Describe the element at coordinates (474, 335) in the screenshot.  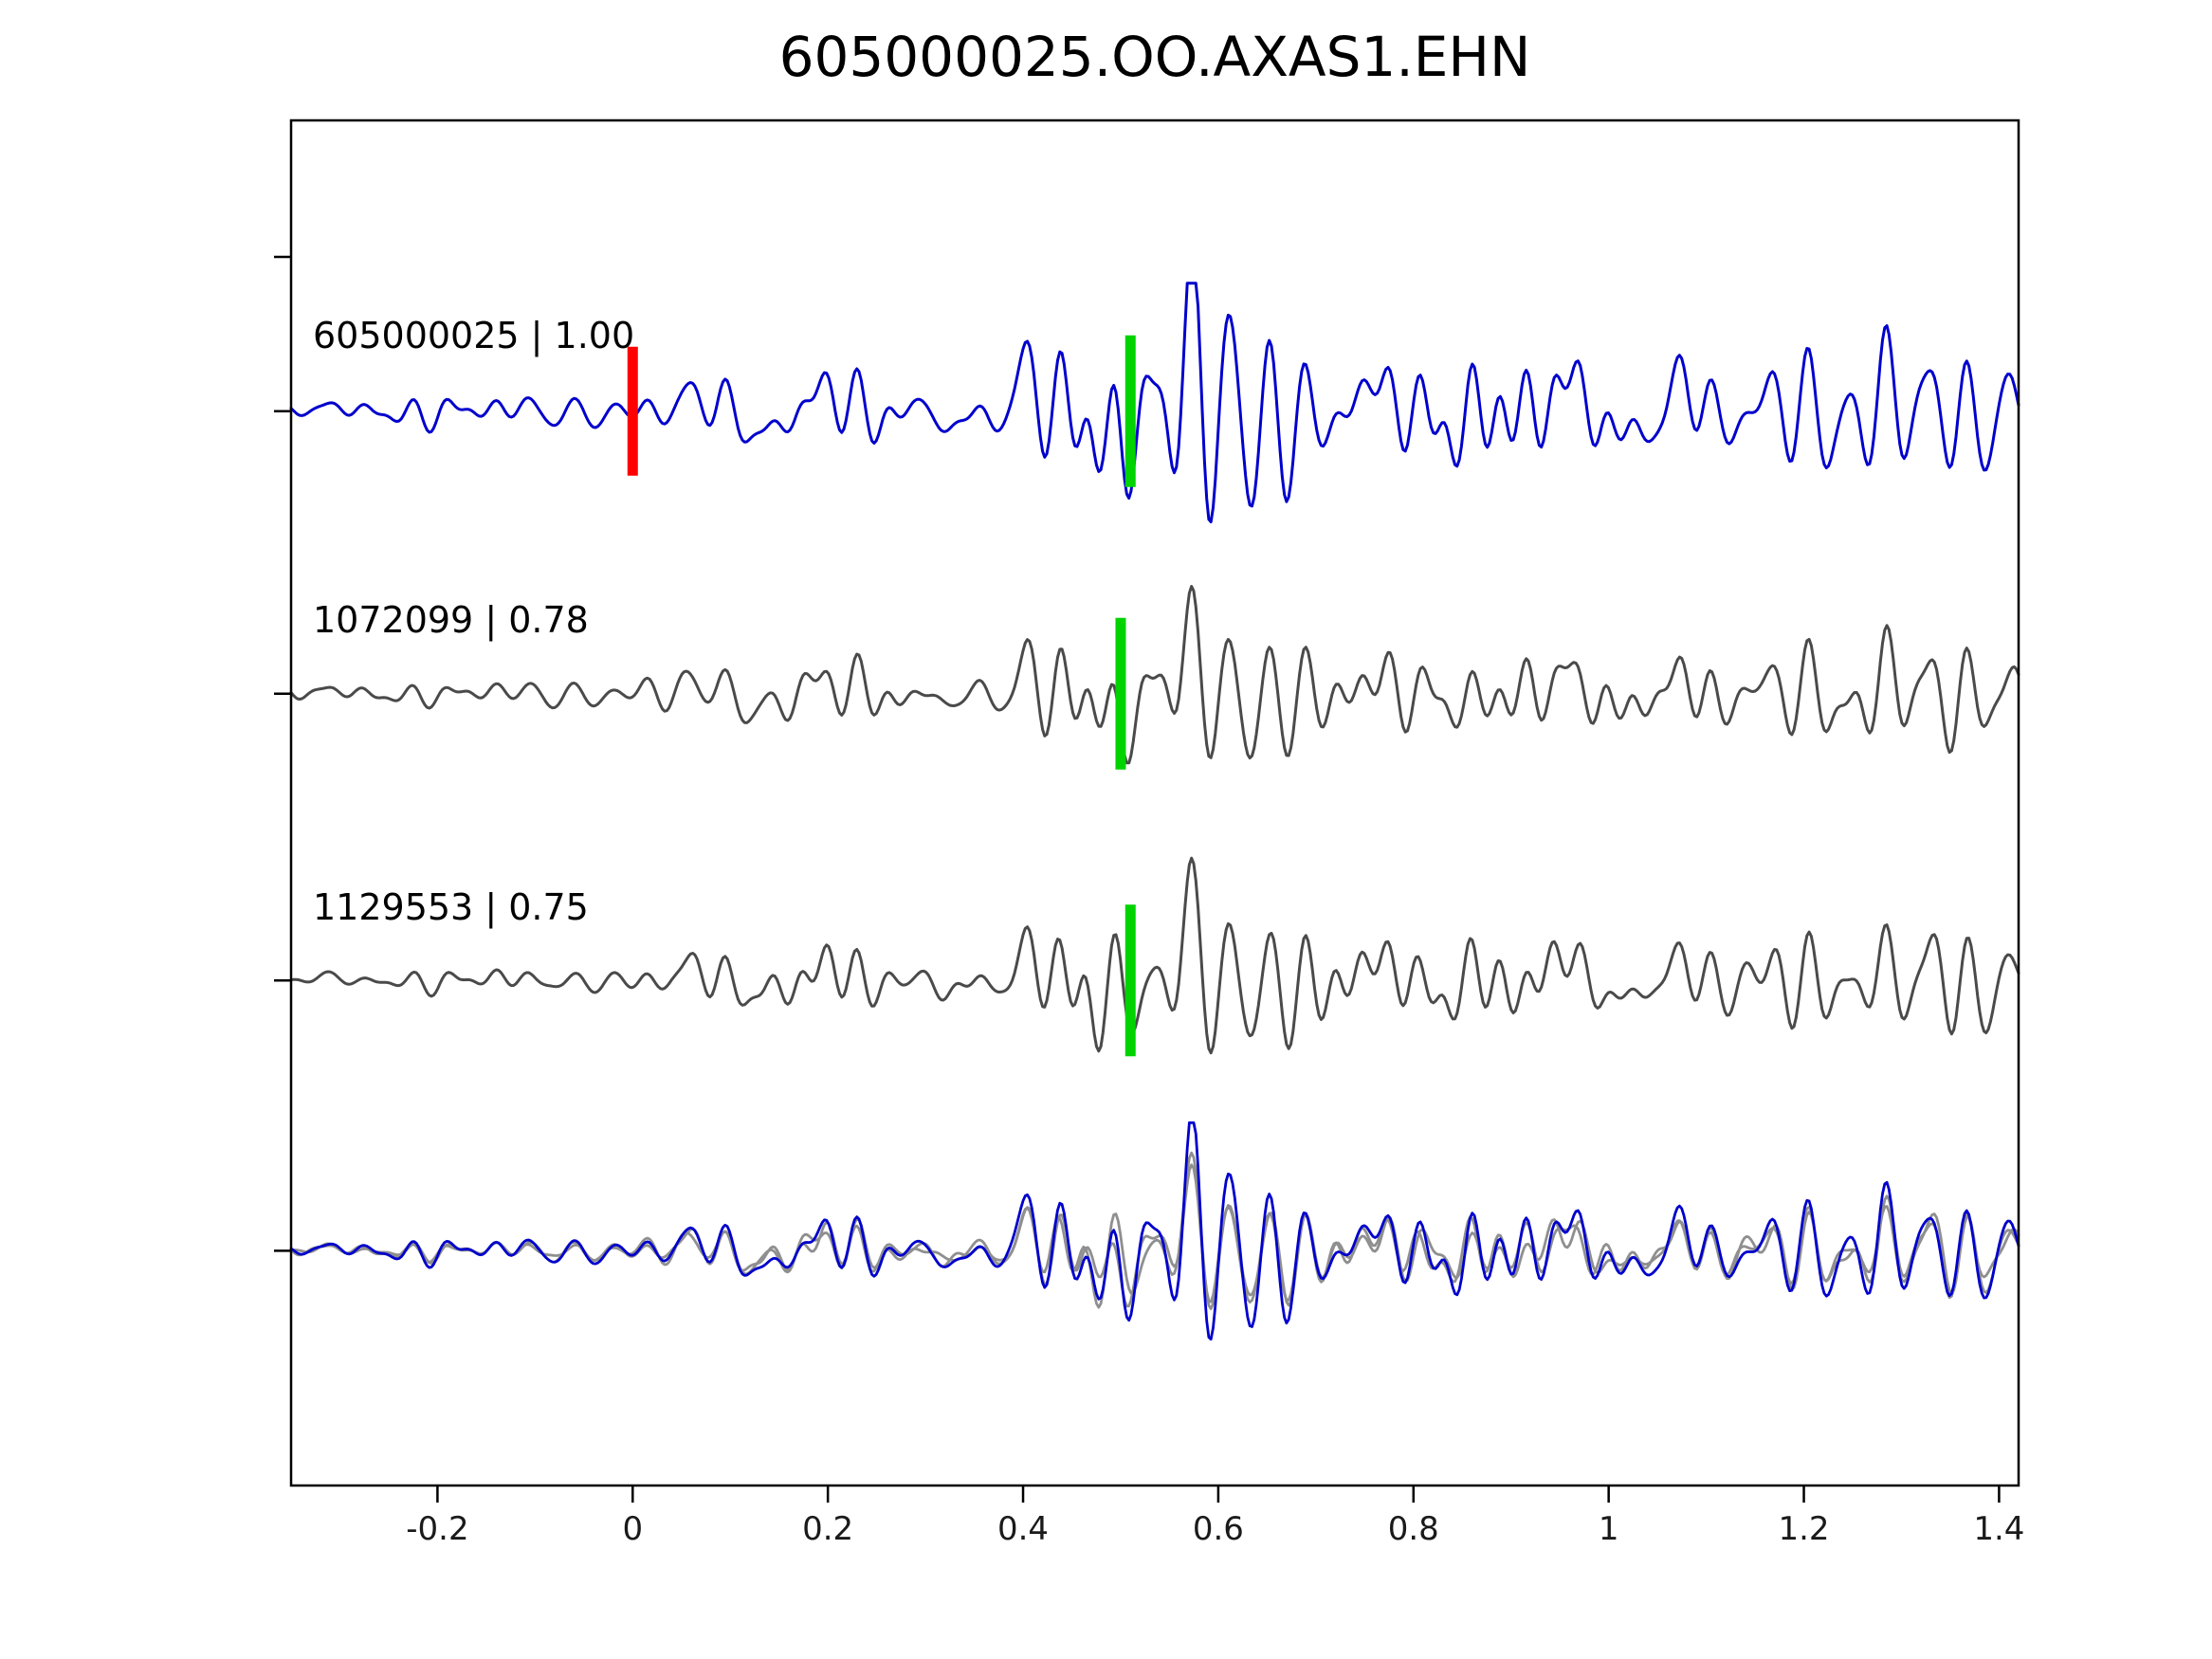
I see `trace-label-reference: 605000025 | 1.00` at that location.